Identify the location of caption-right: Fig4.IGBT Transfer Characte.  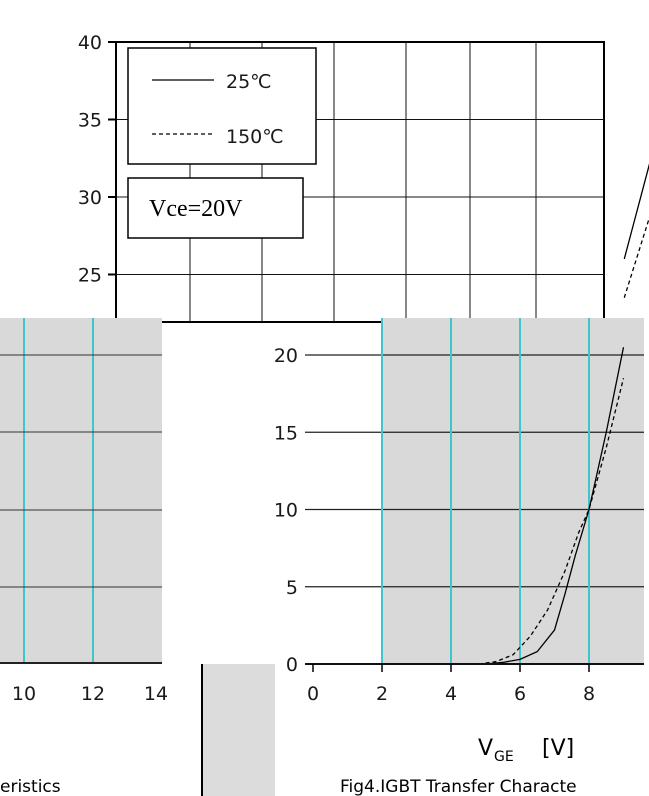
(458, 786).